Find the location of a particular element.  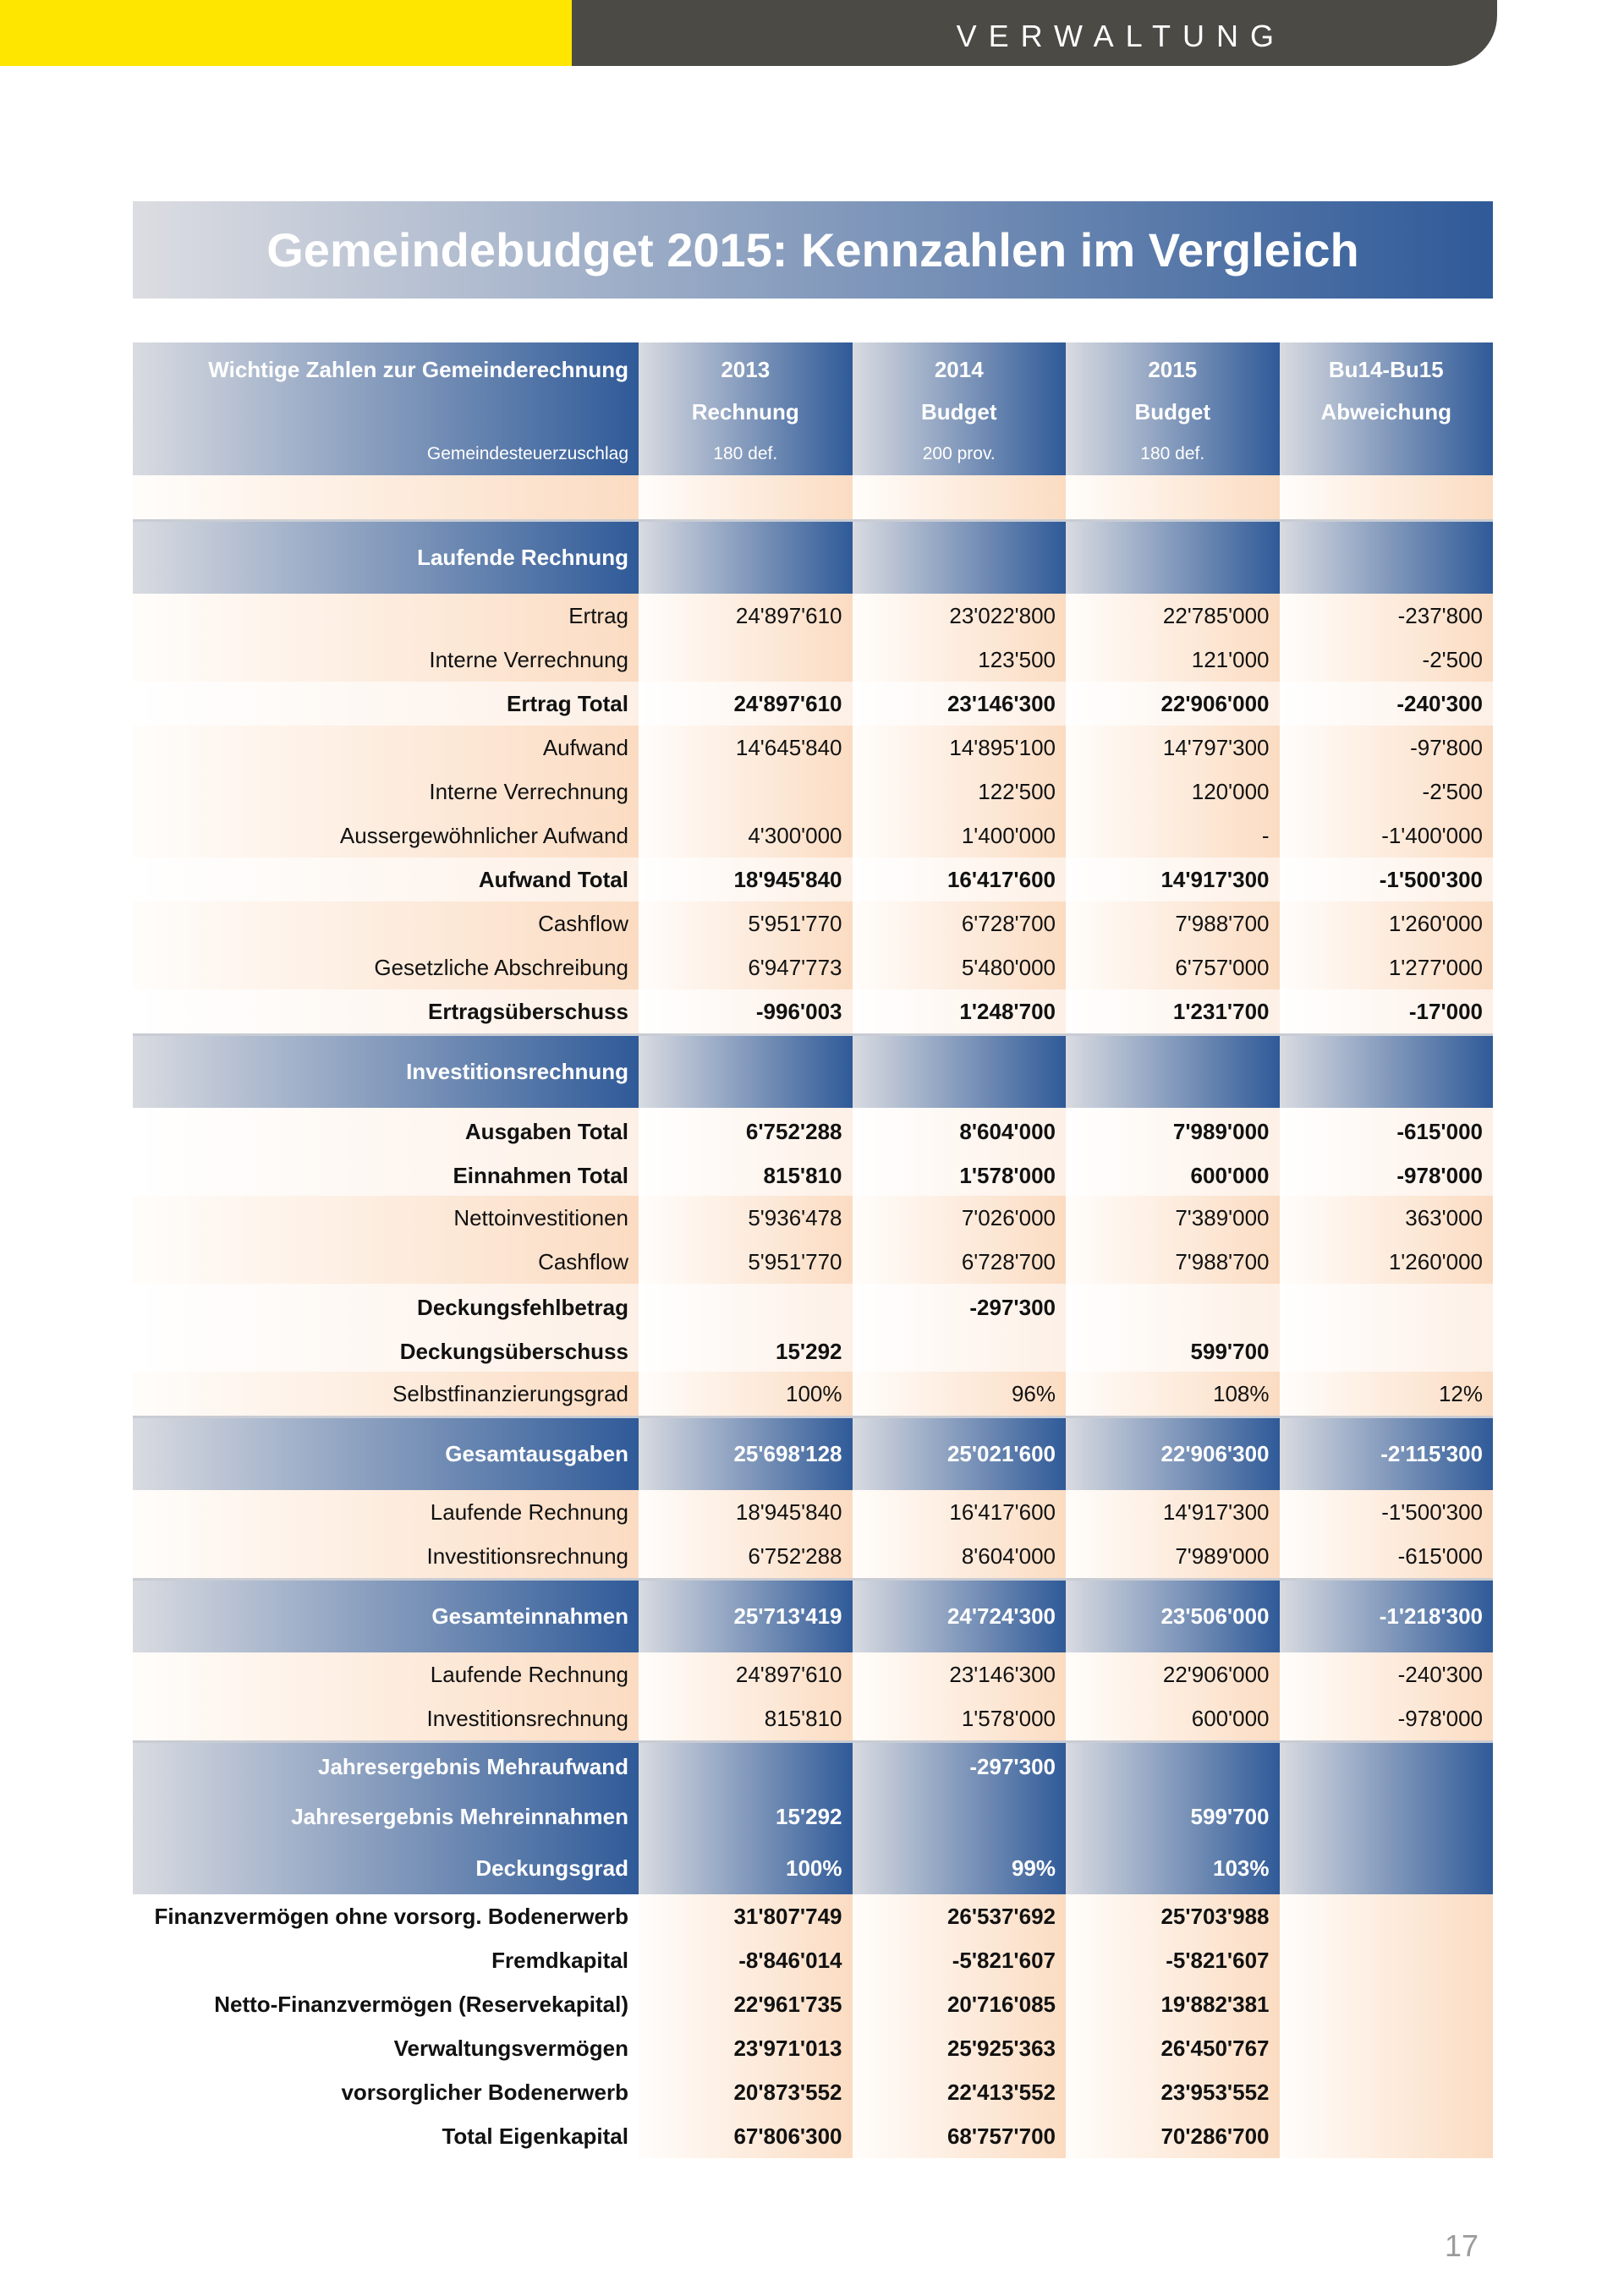

table-row: Interne Verrechnung 122'500 120'000 -2'500 is located at coordinates (813, 792).